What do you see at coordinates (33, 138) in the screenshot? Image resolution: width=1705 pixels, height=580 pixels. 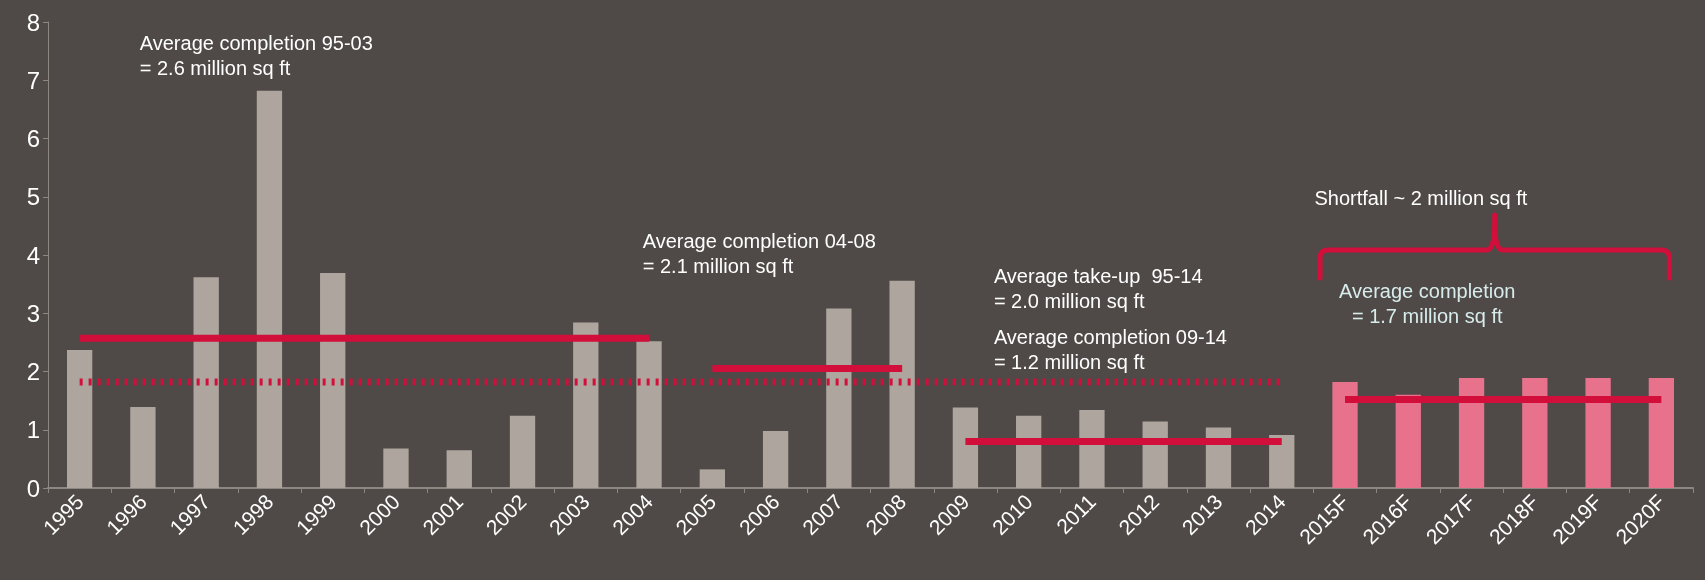 I see `y-tick-label: 6` at bounding box center [33, 138].